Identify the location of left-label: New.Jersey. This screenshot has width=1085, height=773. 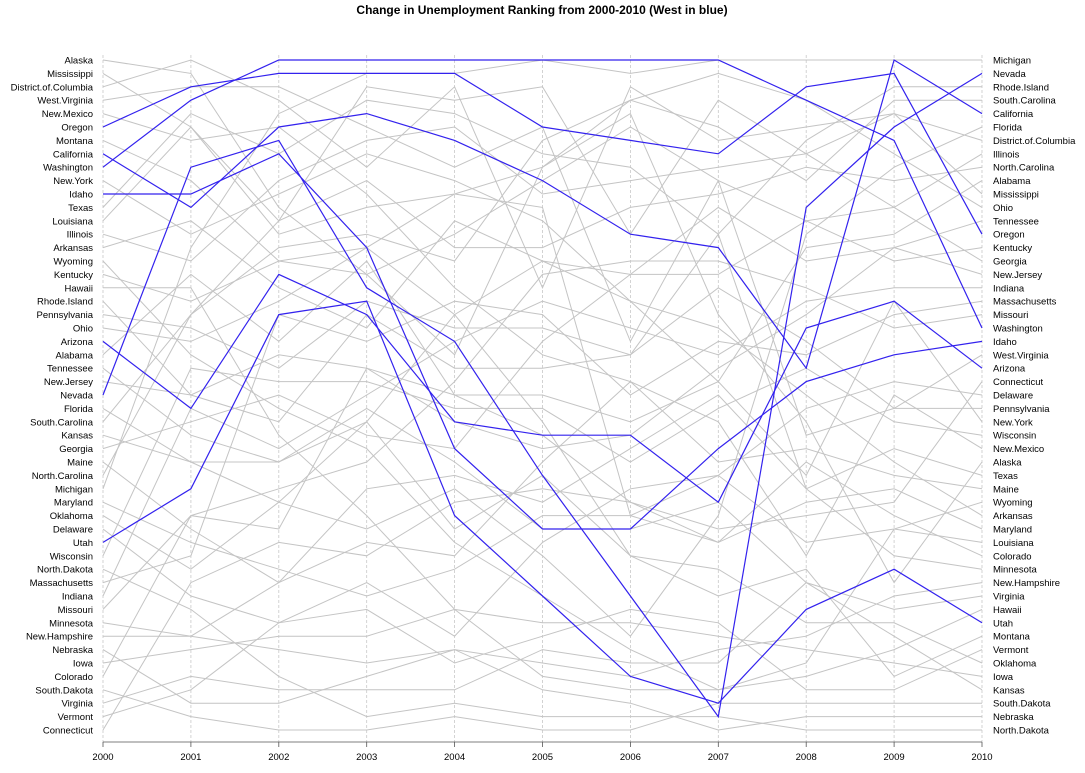
(68, 382).